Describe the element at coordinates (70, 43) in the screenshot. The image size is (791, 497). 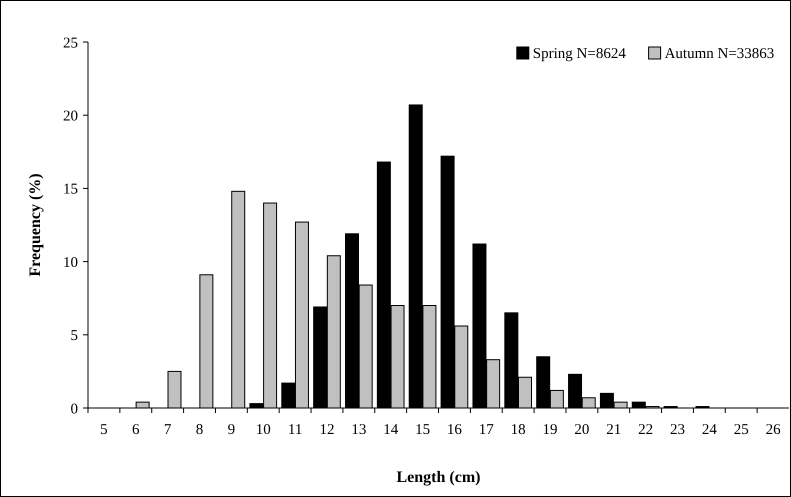
I see `y-tick-label: 25` at that location.